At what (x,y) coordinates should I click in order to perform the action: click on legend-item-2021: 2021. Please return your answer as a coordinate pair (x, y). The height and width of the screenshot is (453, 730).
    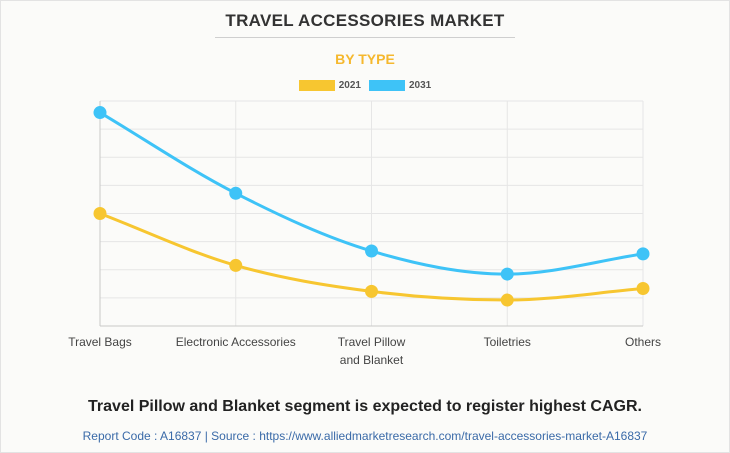
    Looking at the image, I should click on (329, 85).